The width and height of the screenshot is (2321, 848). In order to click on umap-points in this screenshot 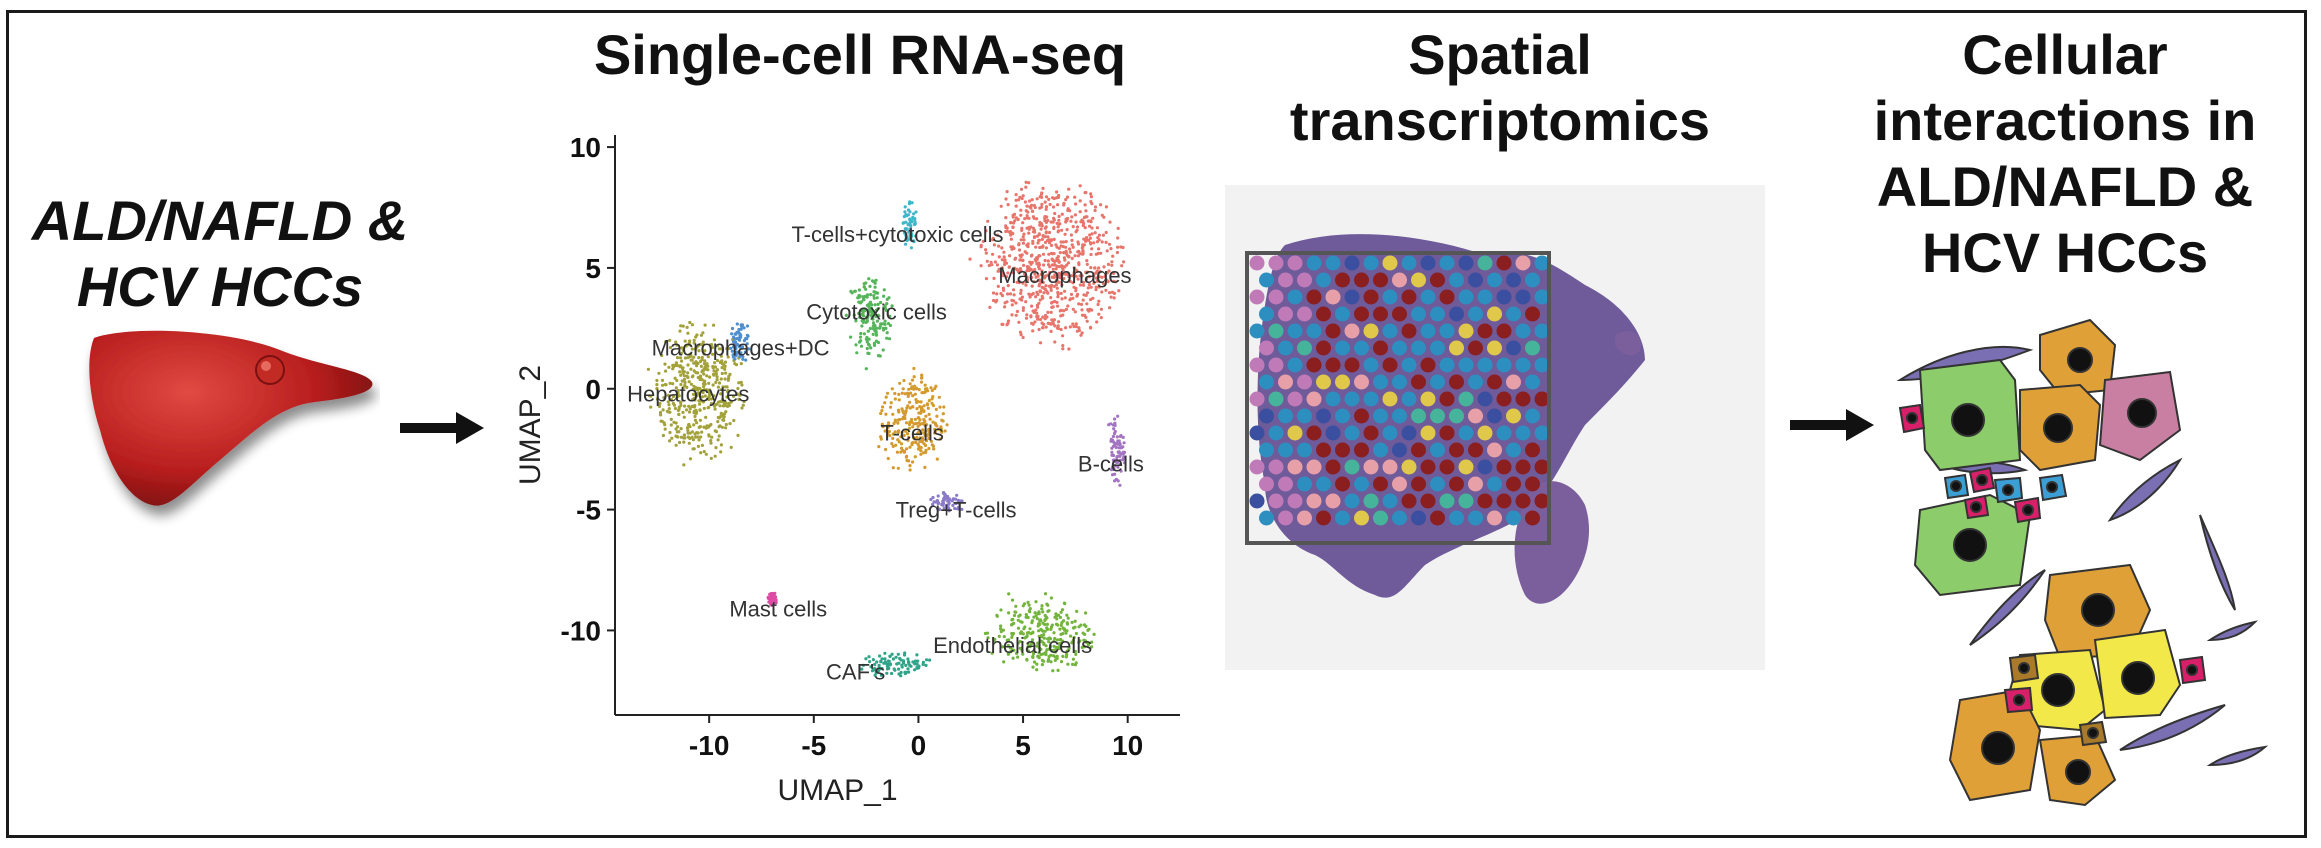, I will do `click(886, 429)`.